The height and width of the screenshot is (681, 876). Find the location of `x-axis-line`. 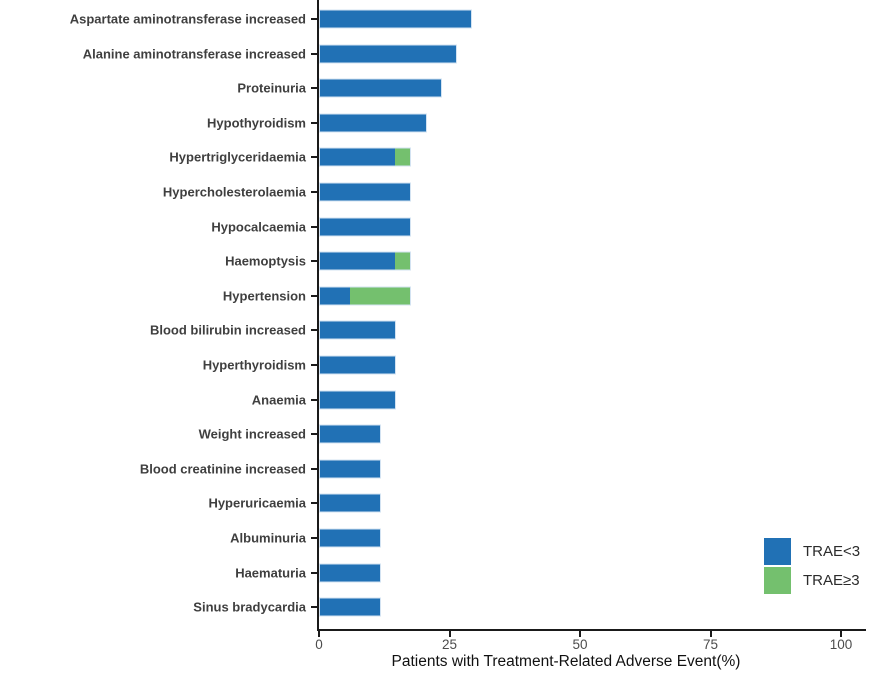

x-axis-line is located at coordinates (591, 630).